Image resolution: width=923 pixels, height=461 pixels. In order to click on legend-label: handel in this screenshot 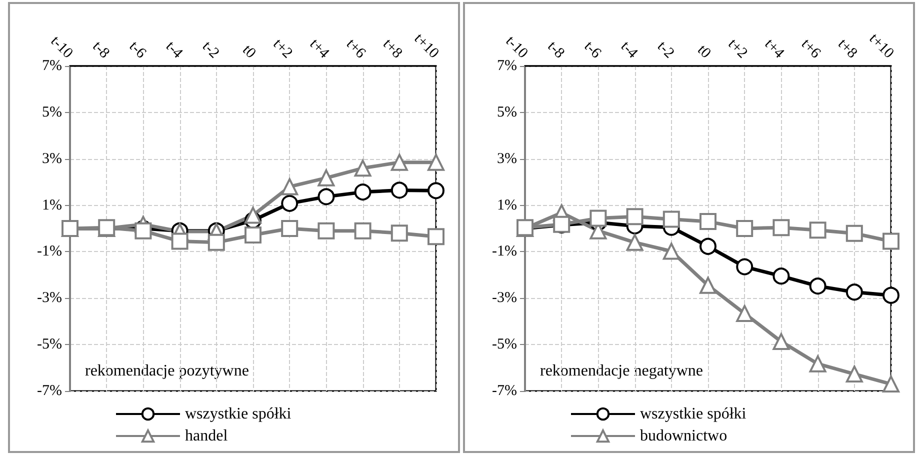, I will do `click(206, 436)`.